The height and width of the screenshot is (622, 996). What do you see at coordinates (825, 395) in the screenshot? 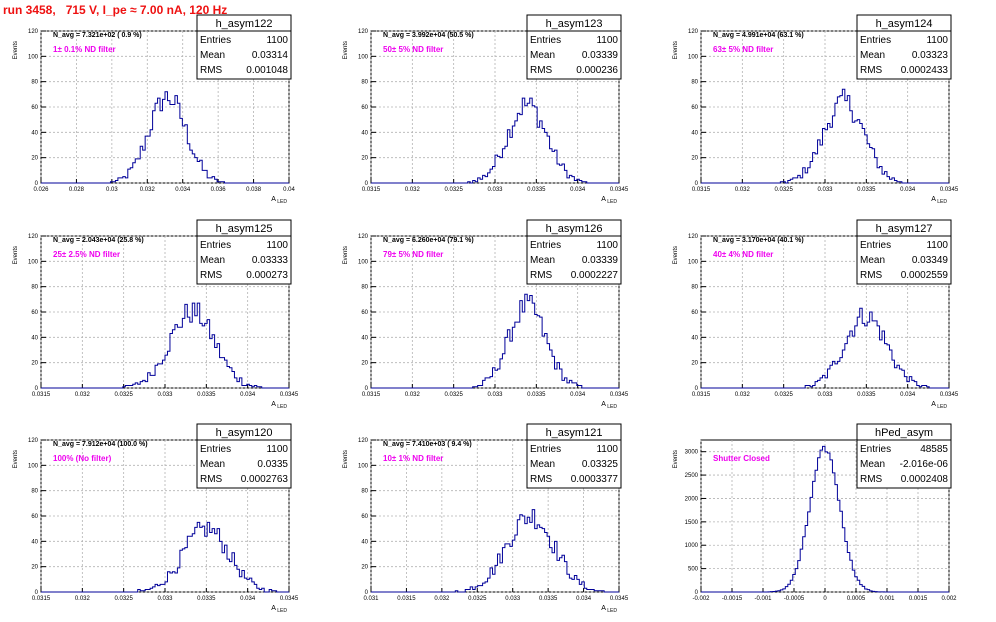
I see `x-tick-label: 0.033` at bounding box center [825, 395].